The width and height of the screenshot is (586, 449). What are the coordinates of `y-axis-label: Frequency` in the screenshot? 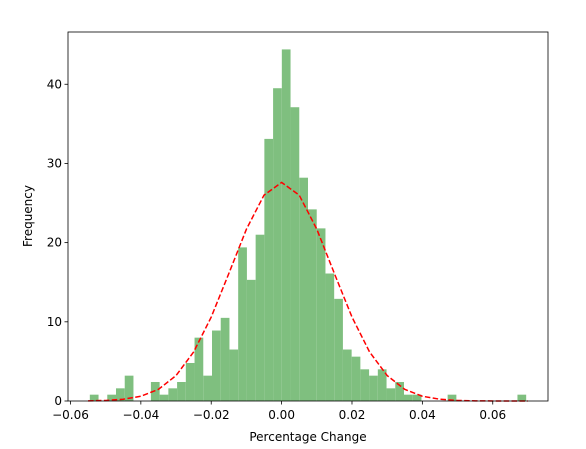 It's located at (28, 216).